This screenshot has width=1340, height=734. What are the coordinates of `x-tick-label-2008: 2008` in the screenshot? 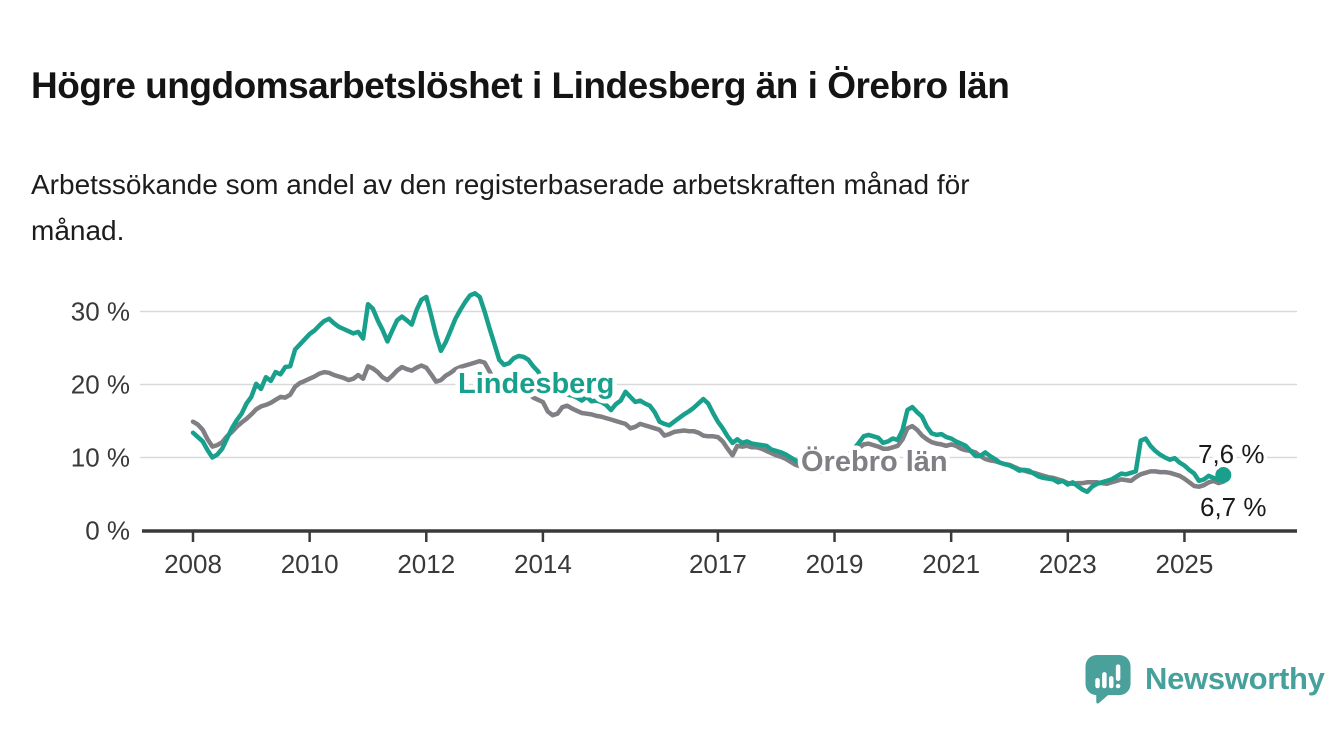 It's located at (193, 564).